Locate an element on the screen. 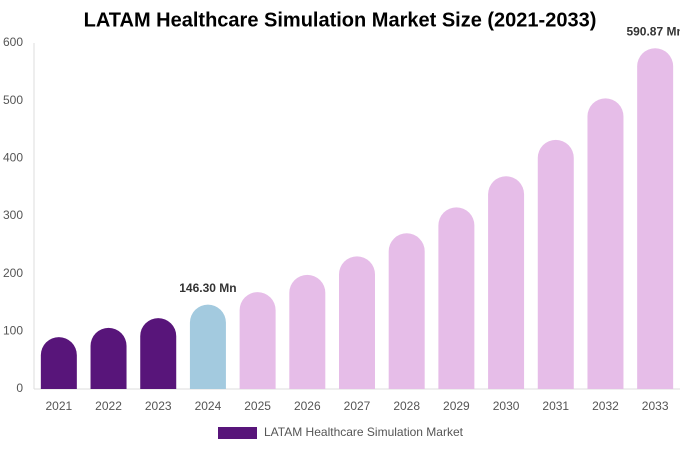 This screenshot has height=450, width=680. x-tick-label: 2026 is located at coordinates (307, 406).